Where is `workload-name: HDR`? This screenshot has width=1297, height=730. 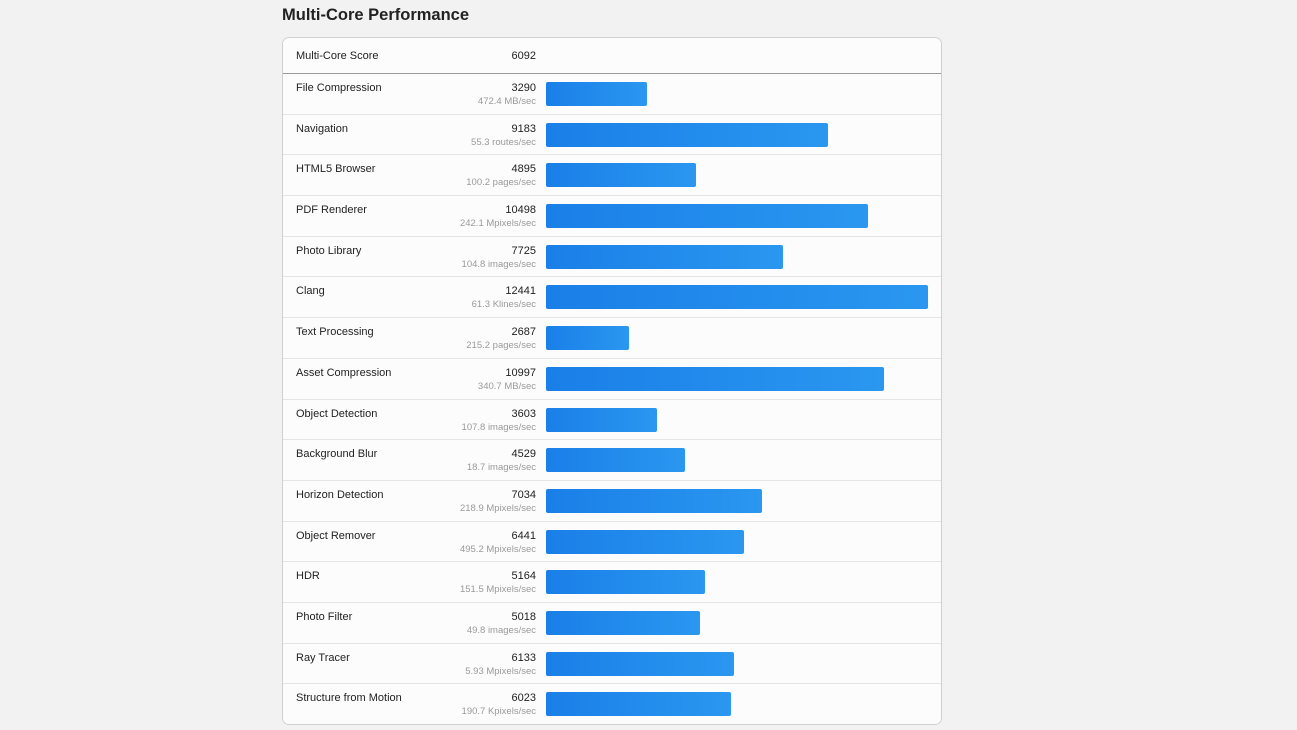
workload-name: HDR is located at coordinates (308, 576).